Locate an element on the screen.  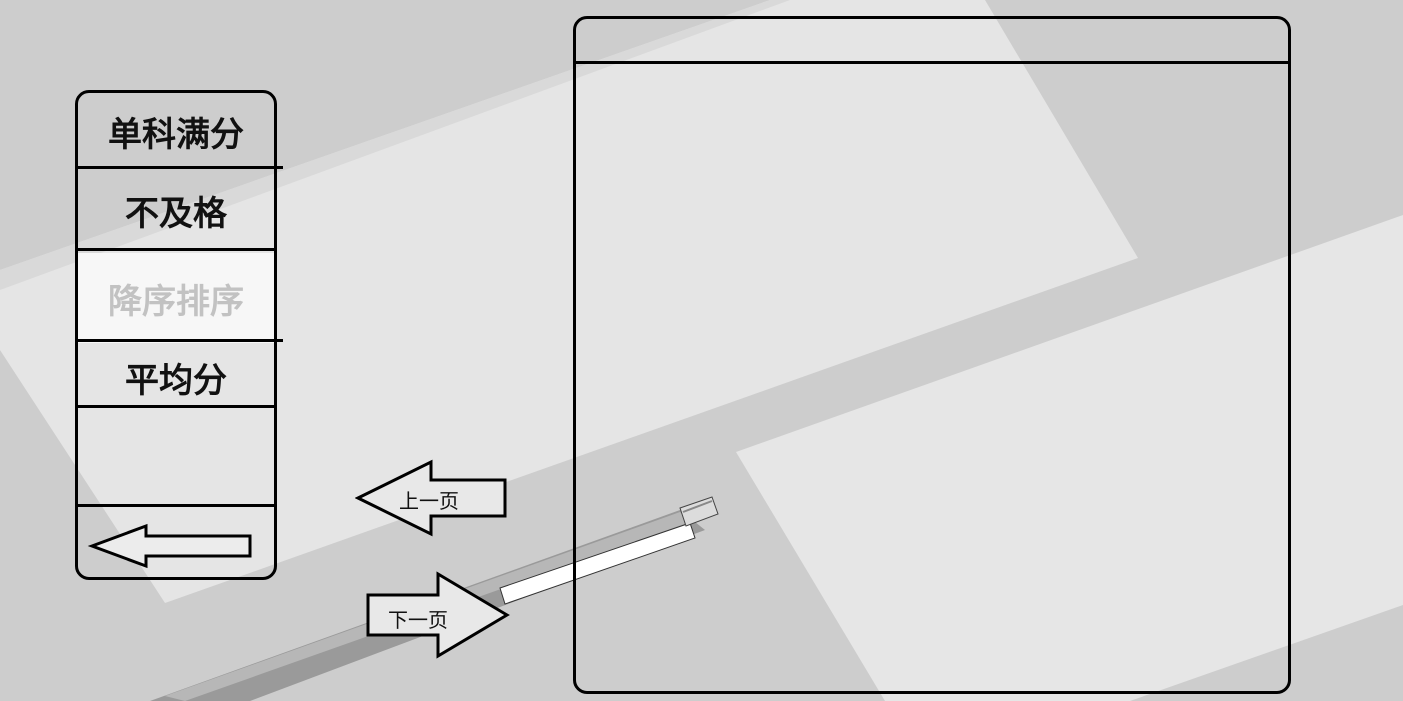
right-arrow-icon is located at coordinates (438, 615).